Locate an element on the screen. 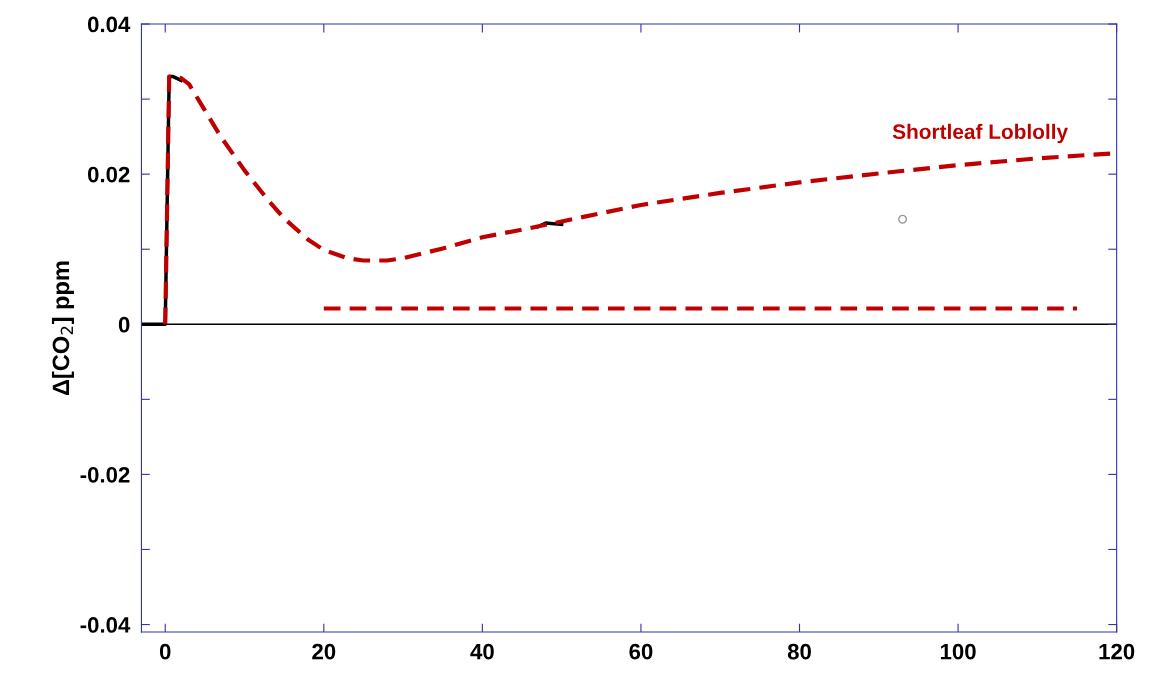 Image resolution: width=1150 pixels, height=687 pixels. x-tick-label: 120 is located at coordinates (1117, 651).